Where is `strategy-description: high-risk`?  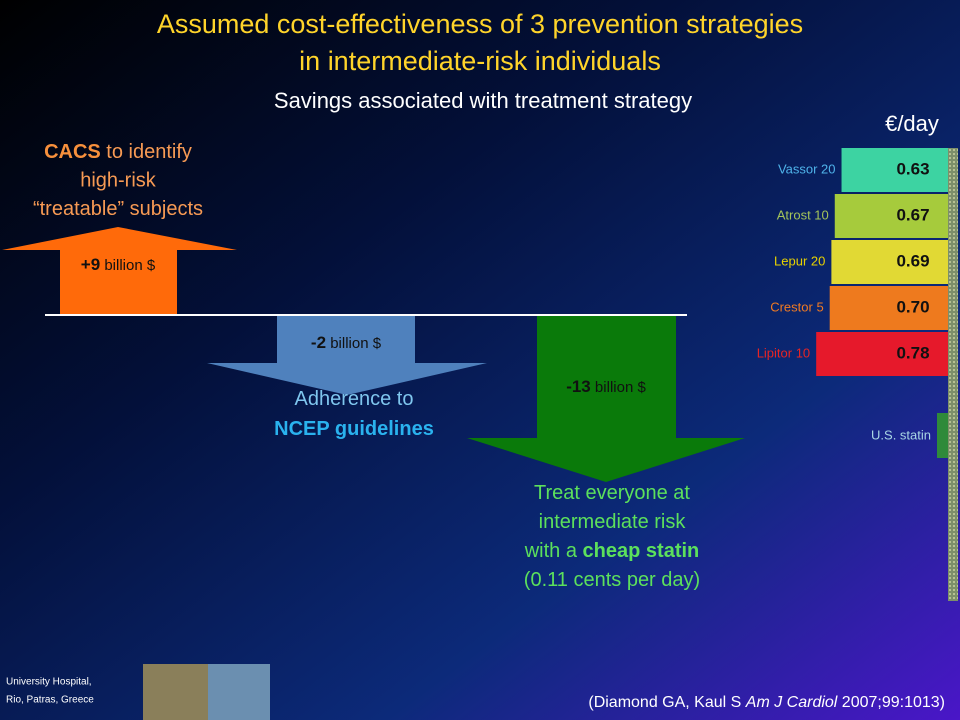
strategy-description: high-risk is located at coordinates (118, 181).